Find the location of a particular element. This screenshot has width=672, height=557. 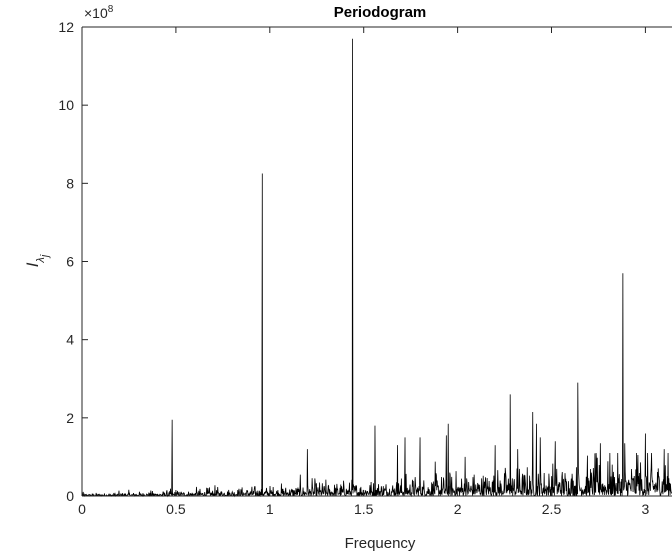

y-exponent-prefix: ×10 is located at coordinates (96, 13).